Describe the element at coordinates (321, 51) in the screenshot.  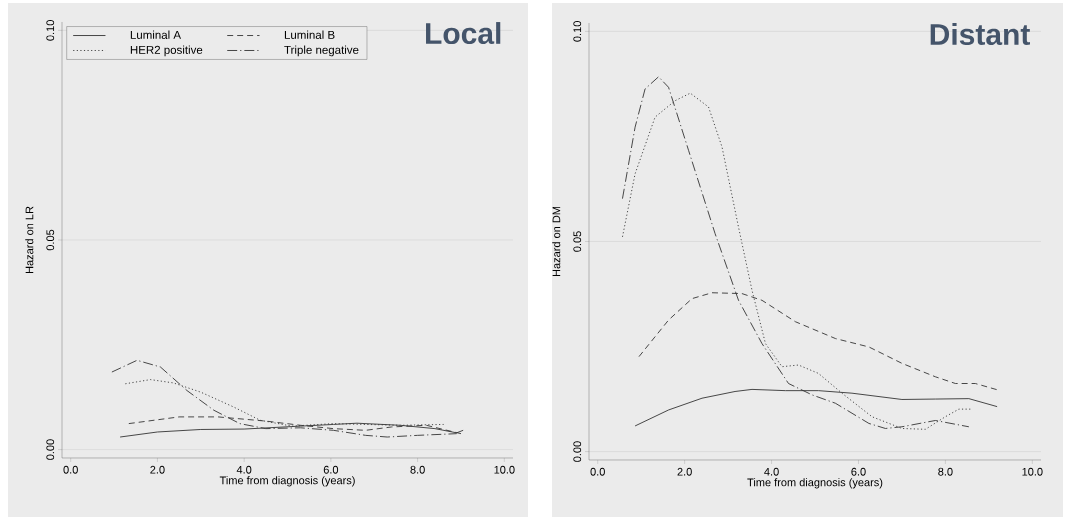
I see `legend-label: Triple negative` at that location.